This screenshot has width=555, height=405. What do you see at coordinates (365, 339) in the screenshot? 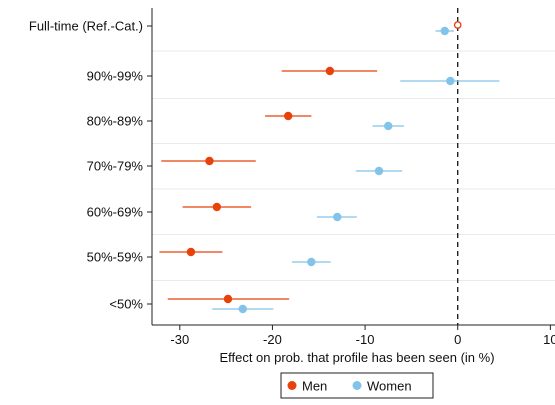
I see `x-tick-label: -10` at bounding box center [365, 339].